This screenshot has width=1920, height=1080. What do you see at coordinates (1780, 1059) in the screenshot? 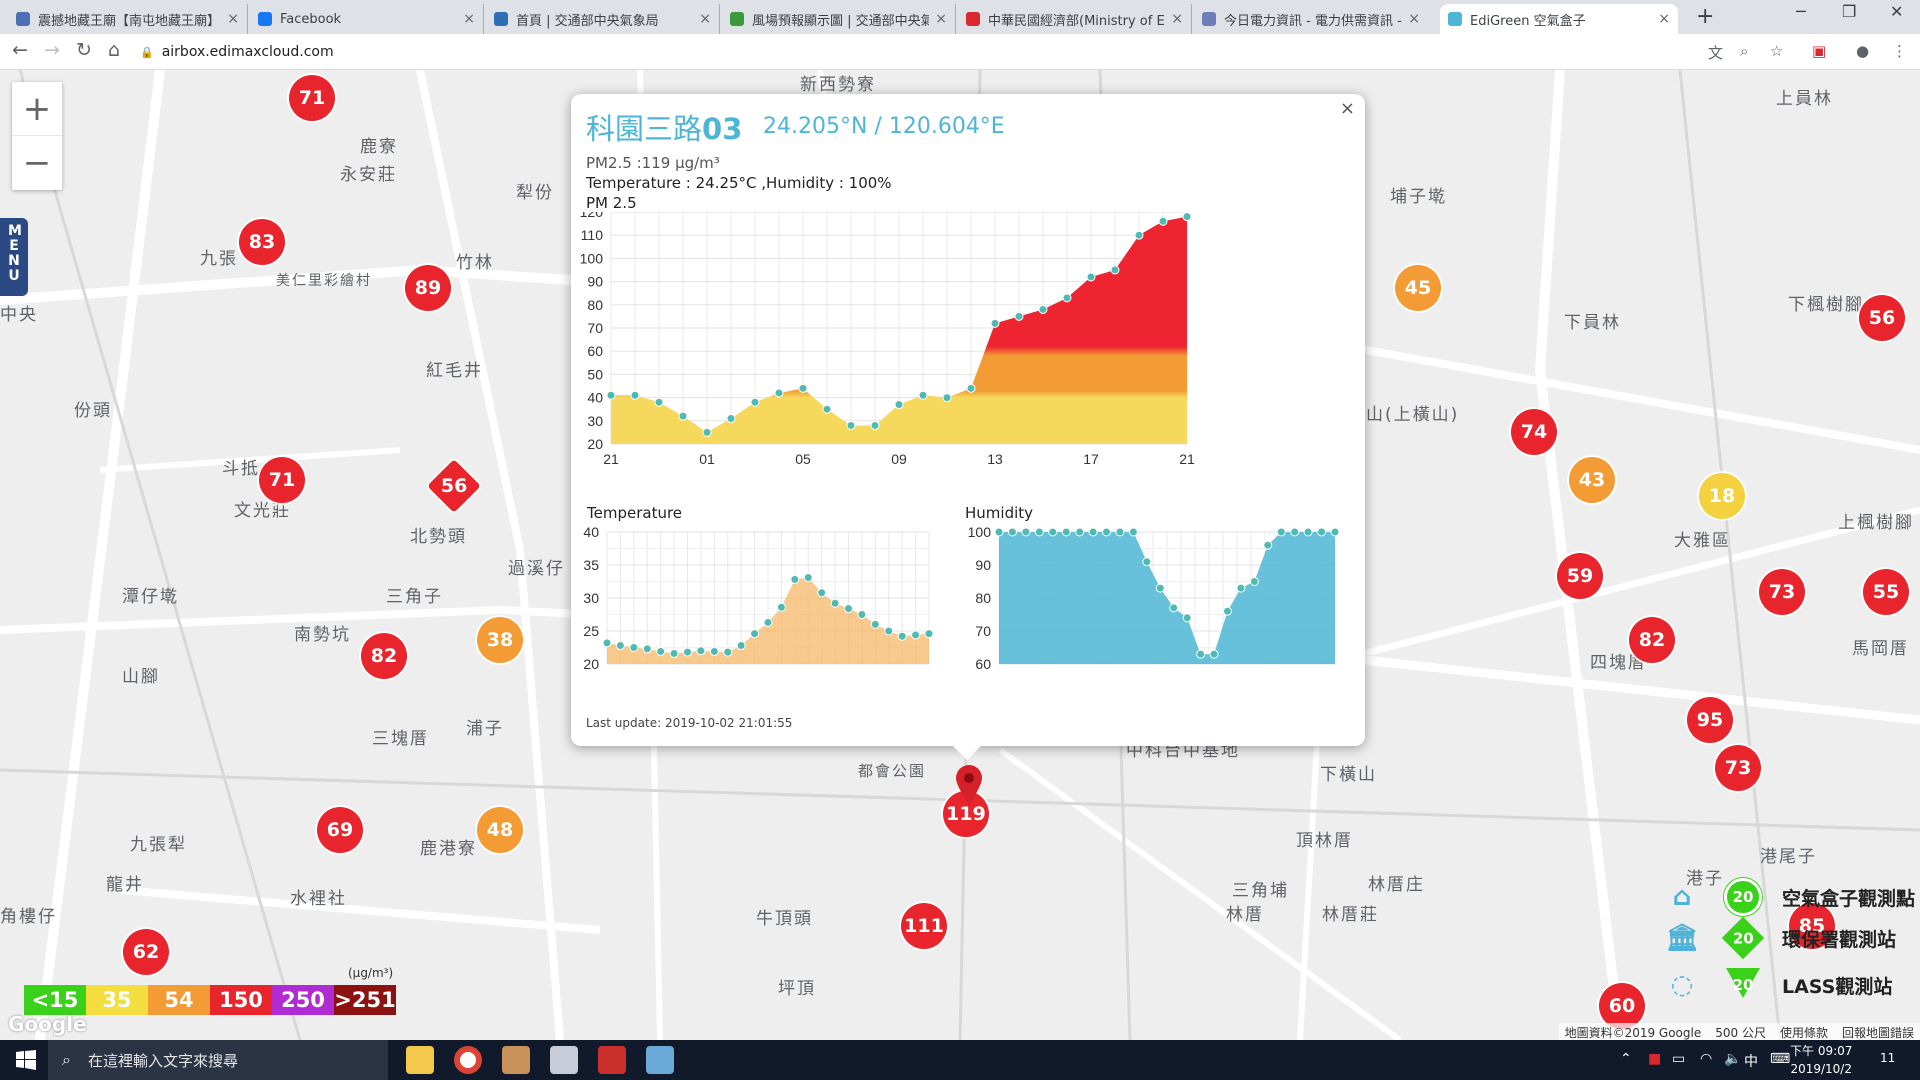
I see `keyboard-icon: ⌨` at bounding box center [1780, 1059].